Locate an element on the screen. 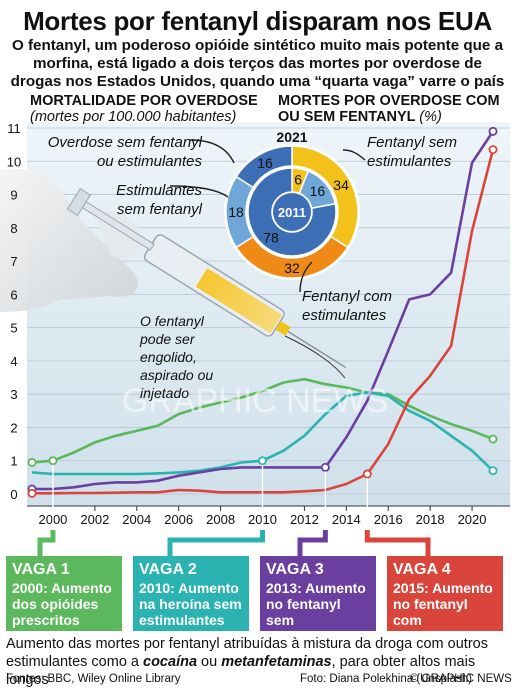 Image resolution: width=515 pixels, height=692 pixels. wave-3-title: VAGA 3 is located at coordinates (295, 569).